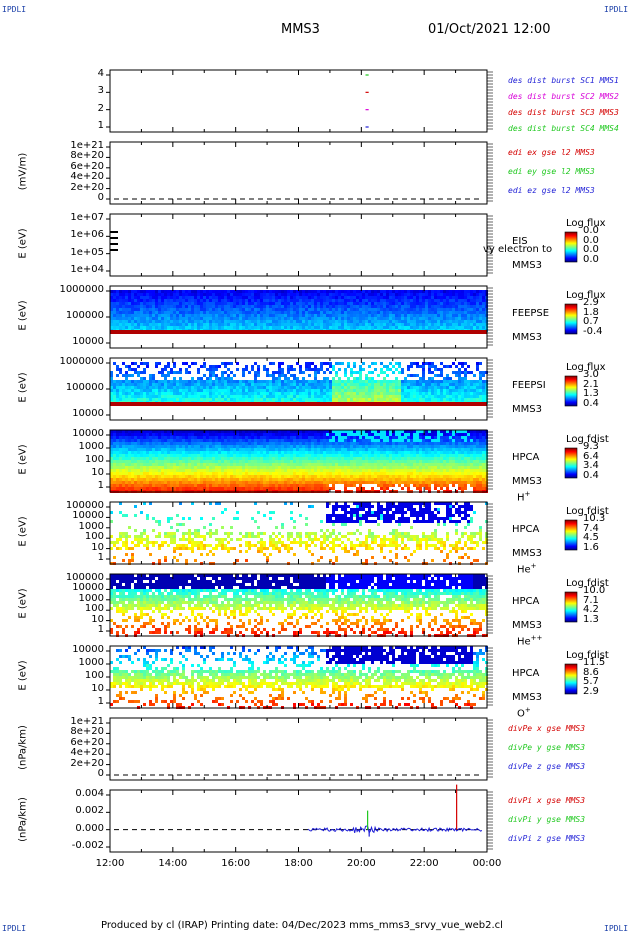 This screenshot has width=630, height=934. What do you see at coordinates (298, 245) in the screenshot?
I see `eis-frame` at bounding box center [298, 245].